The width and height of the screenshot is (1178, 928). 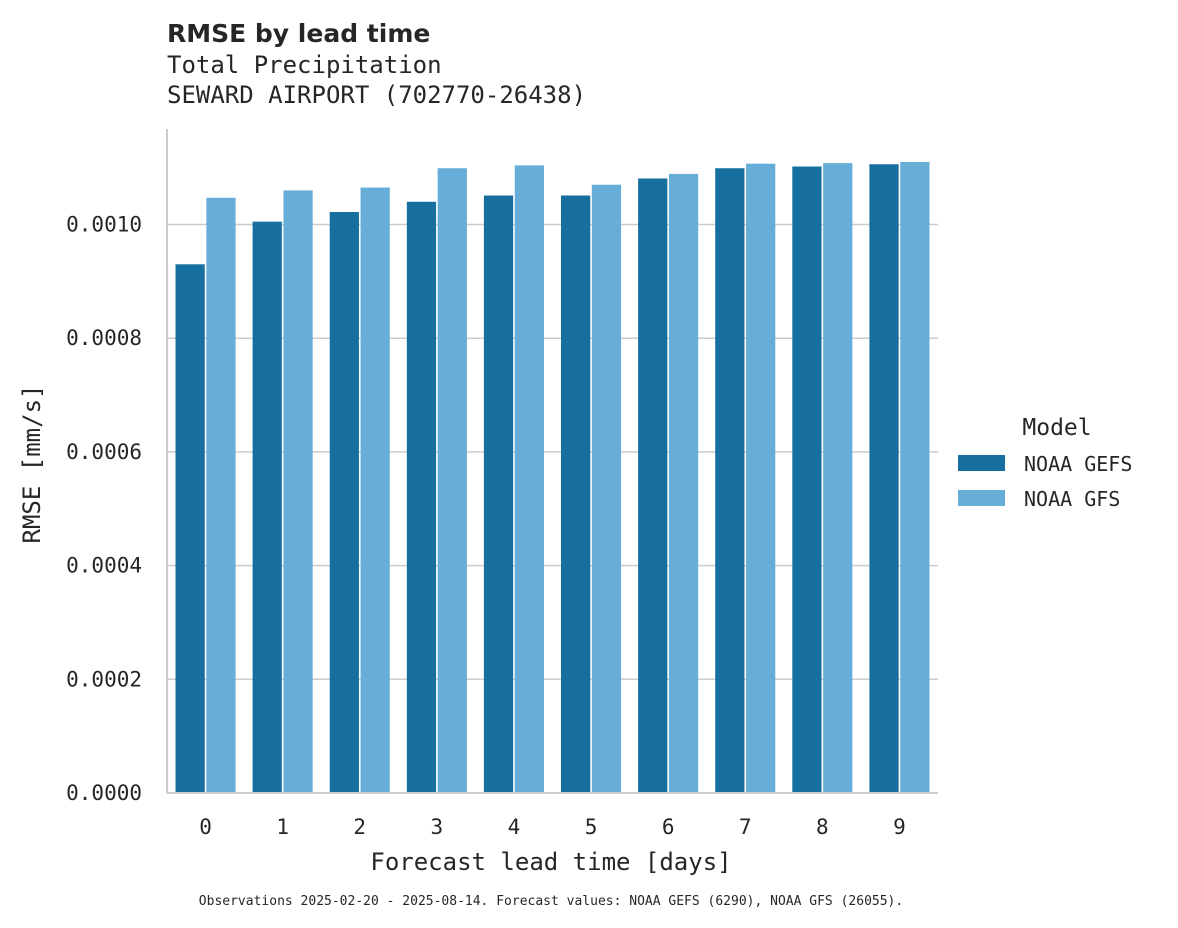 I want to click on y-tick-label: 0.0002, so click(x=104, y=679).